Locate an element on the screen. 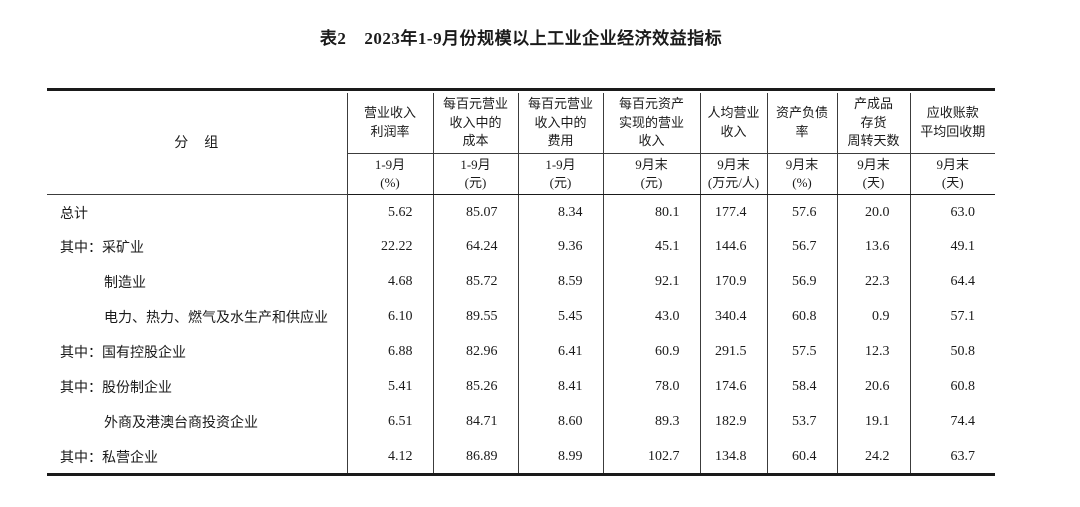 The image size is (1080, 507). cell: 53.7 is located at coordinates (802, 422).